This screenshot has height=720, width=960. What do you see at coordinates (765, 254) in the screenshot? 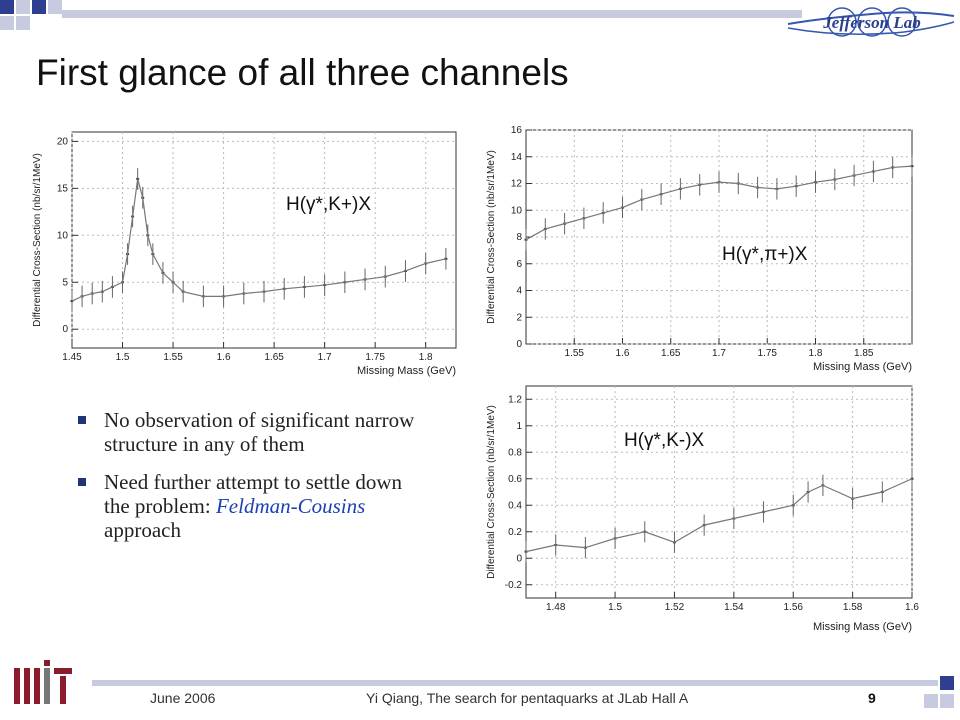
I see `chart-title: H(γ*,π+)X` at bounding box center [765, 254].